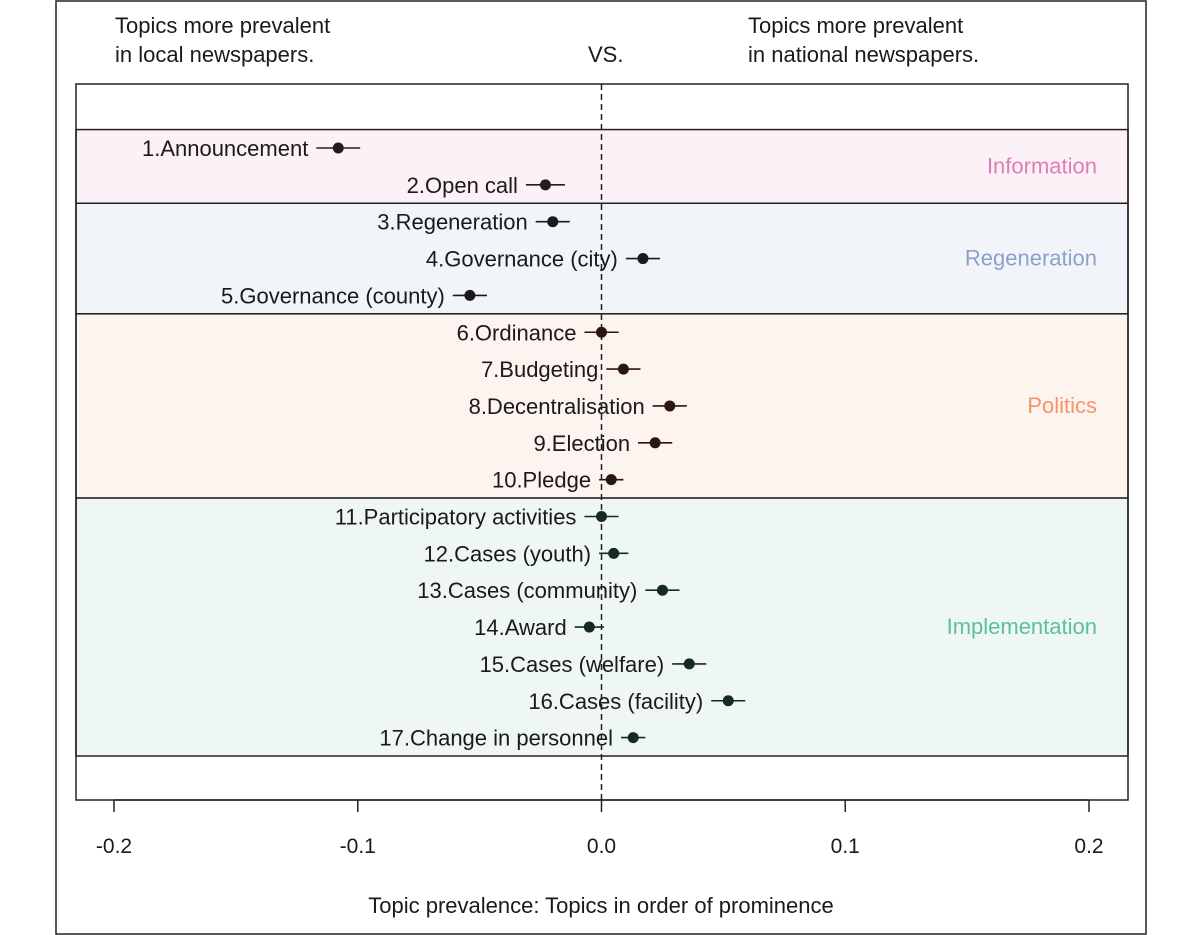  I want to click on topic-label: 11.Participatory activities, so click(456, 517).